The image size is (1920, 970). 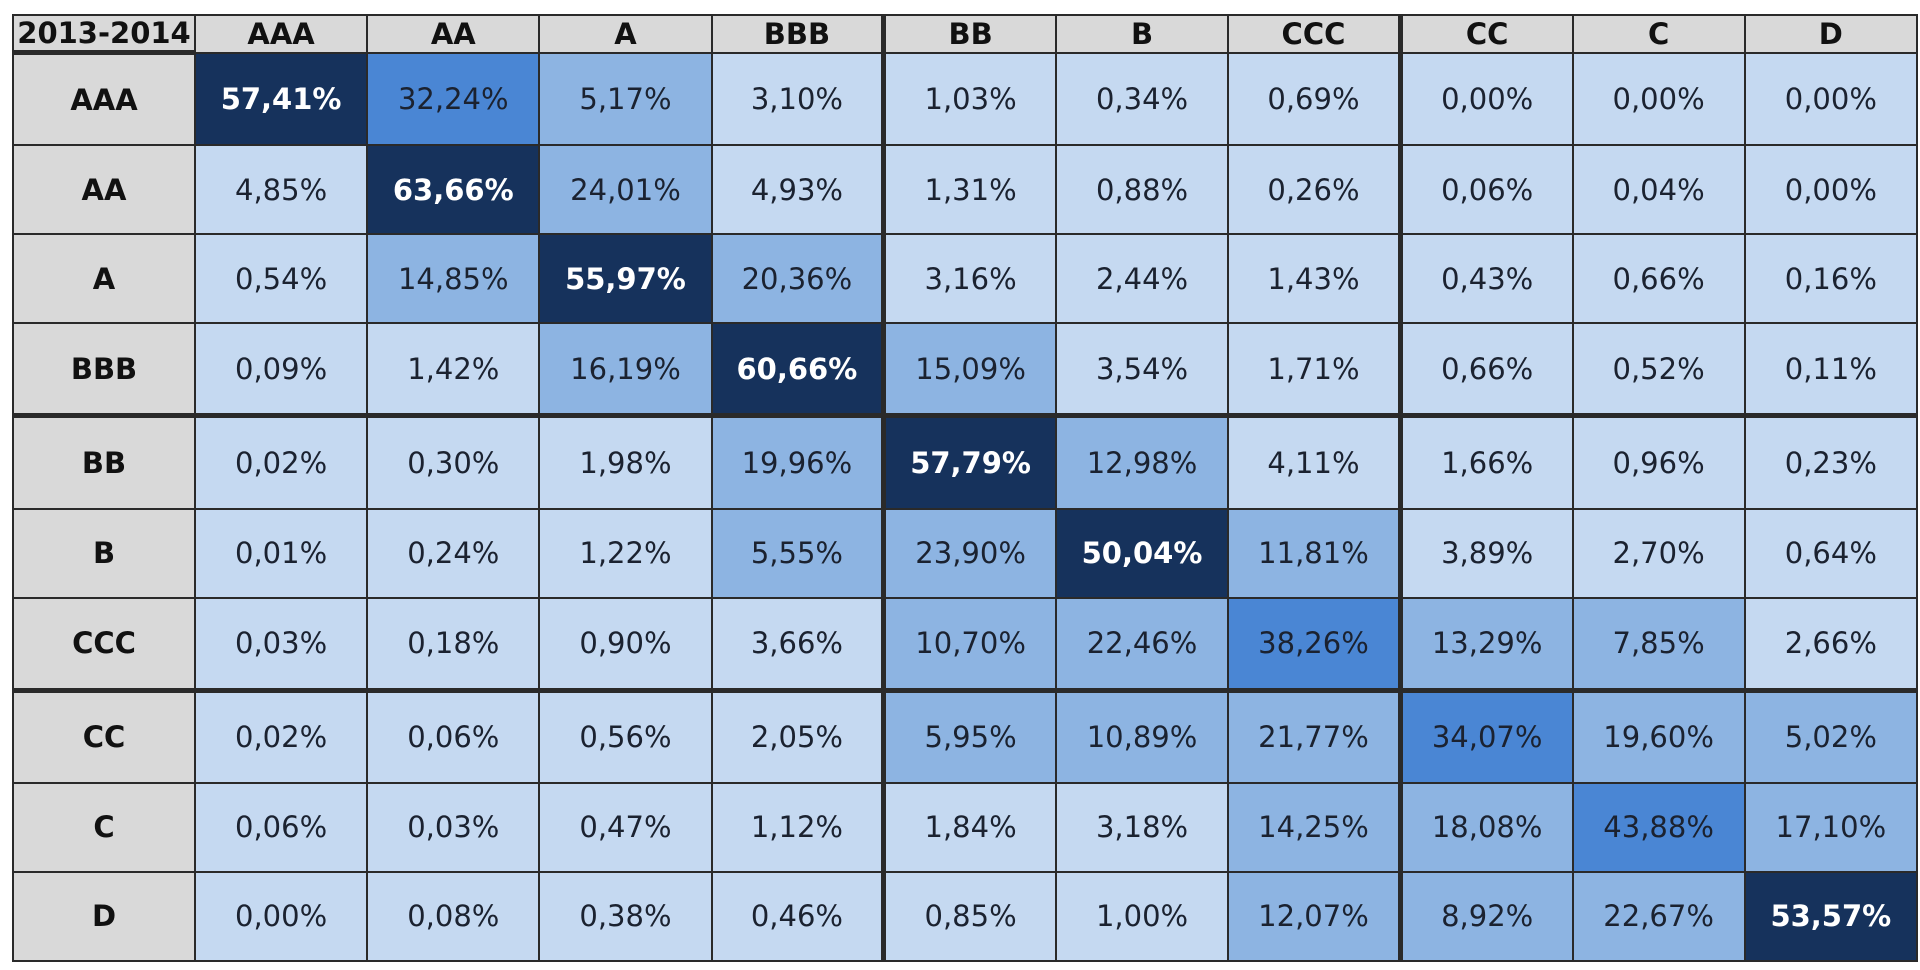 I want to click on cell-cc-c: 19,60%, so click(x=1658, y=736).